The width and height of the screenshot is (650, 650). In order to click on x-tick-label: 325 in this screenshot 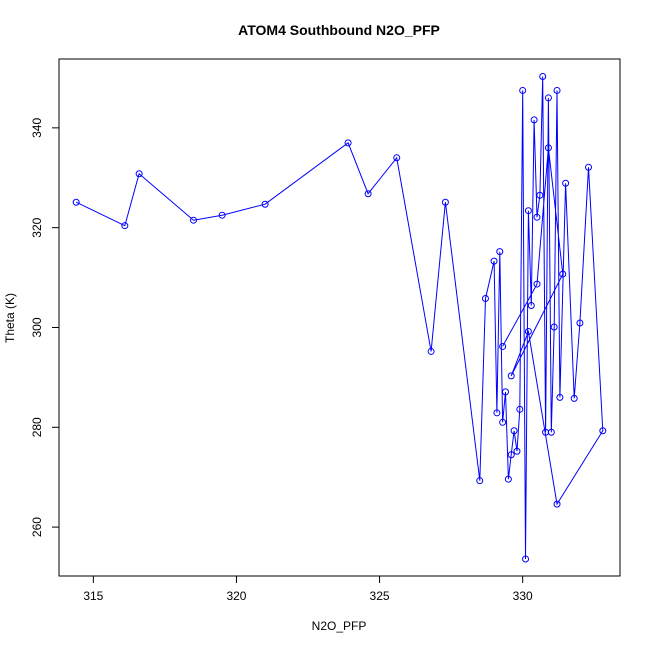, I will do `click(380, 596)`.